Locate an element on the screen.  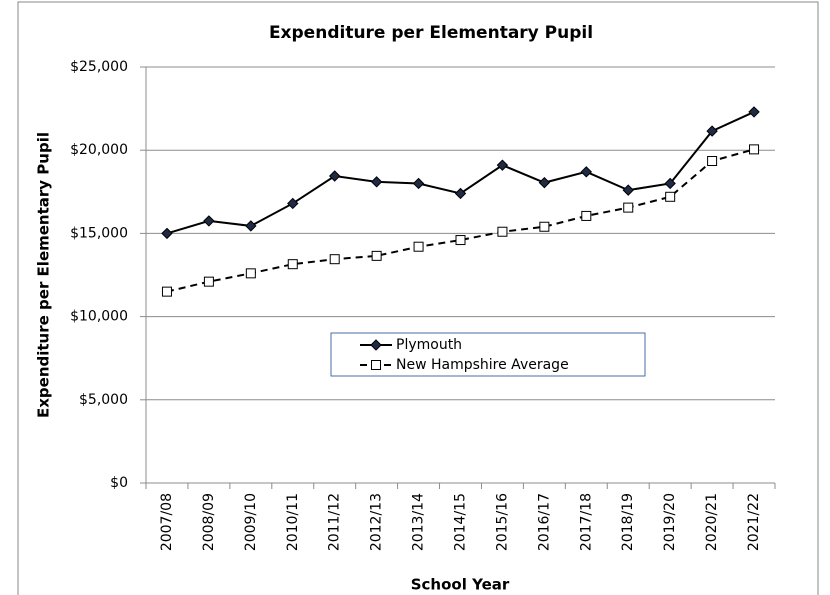
y-axis-title: Expenditure per Elementary Pupil is located at coordinates (44, 275).